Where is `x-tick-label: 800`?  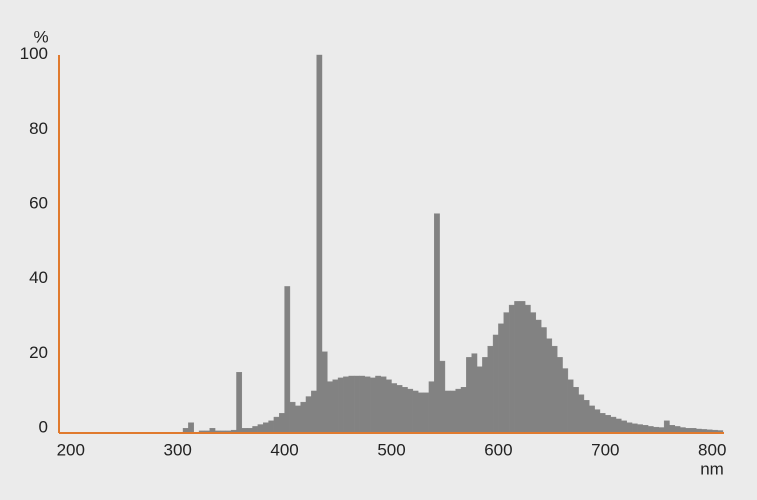
x-tick-label: 800 is located at coordinates (712, 449).